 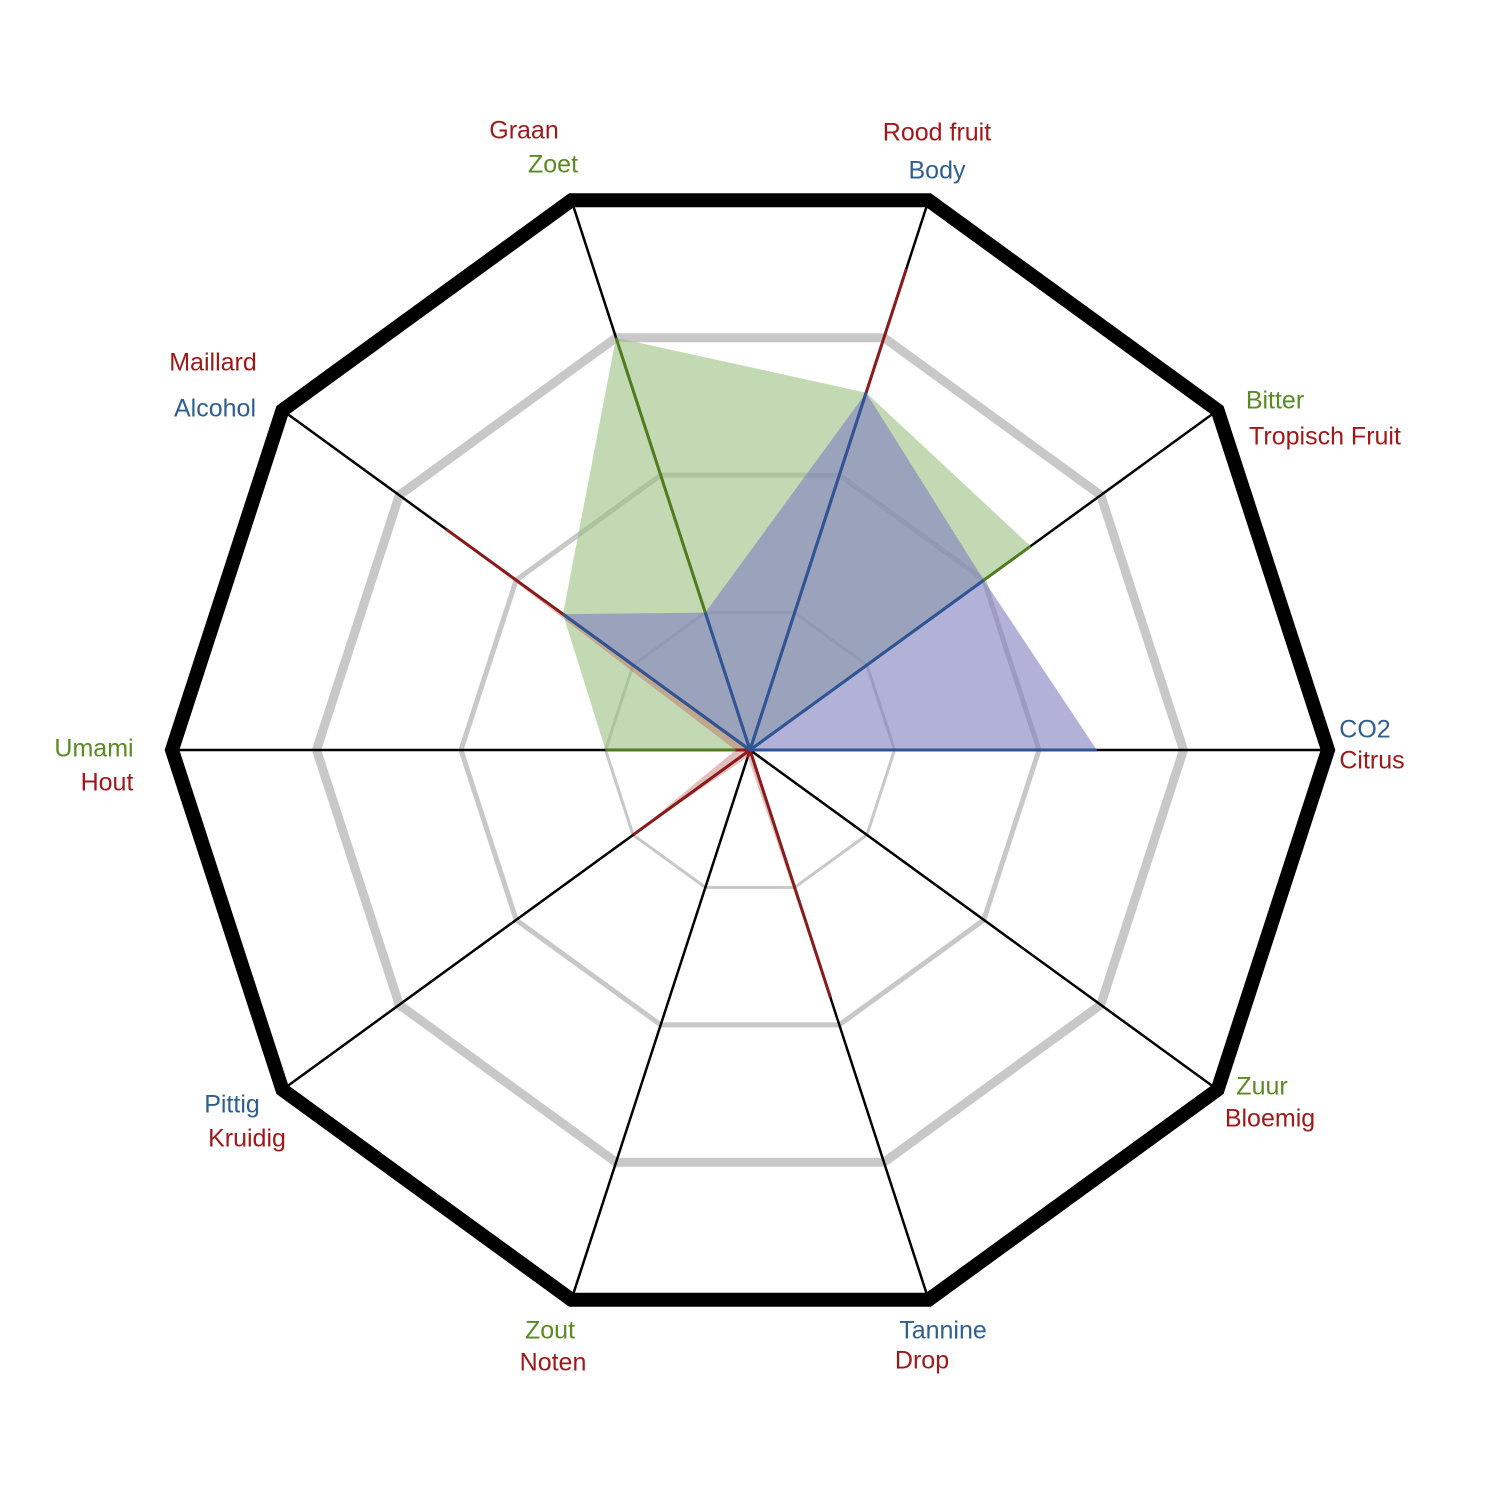 What do you see at coordinates (937, 171) in the screenshot?
I see `axis-label: Body` at bounding box center [937, 171].